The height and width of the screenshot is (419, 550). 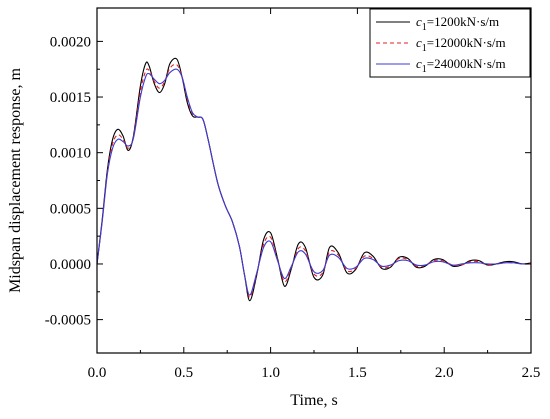 I want to click on legend-box, so click(x=450, y=43).